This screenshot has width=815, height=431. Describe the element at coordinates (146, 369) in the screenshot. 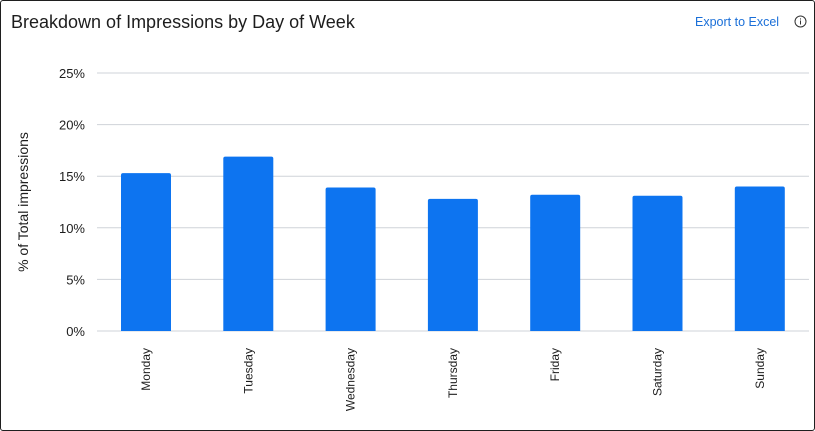

I see `x-tick-label: Monday` at that location.